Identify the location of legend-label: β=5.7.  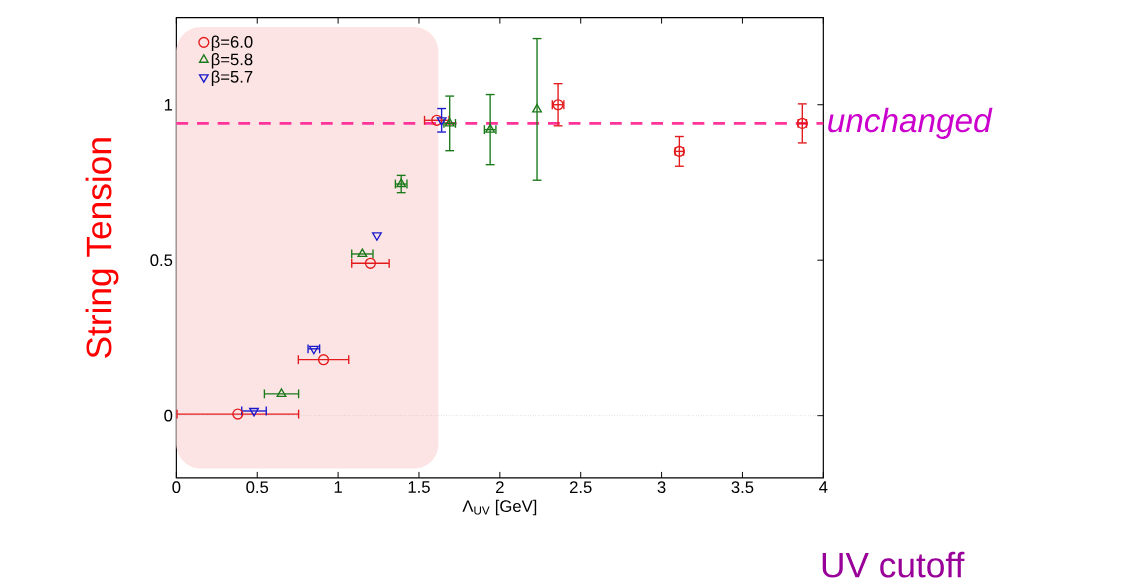
(232, 78).